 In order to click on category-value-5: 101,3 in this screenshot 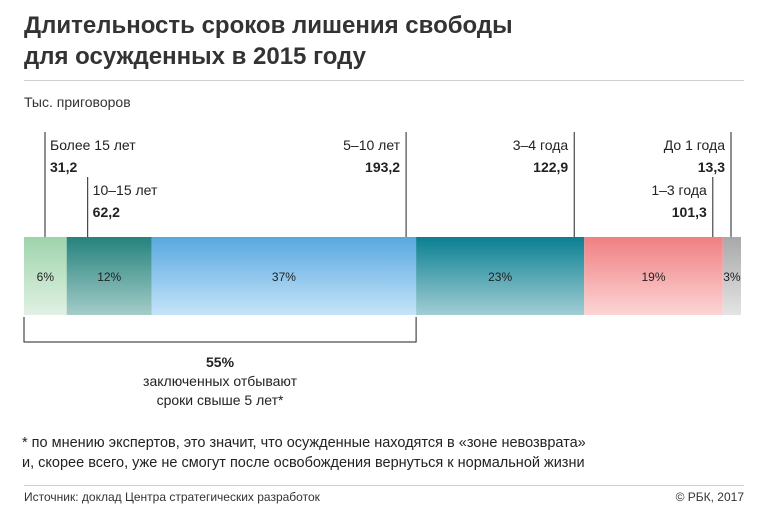, I will do `click(689, 212)`.